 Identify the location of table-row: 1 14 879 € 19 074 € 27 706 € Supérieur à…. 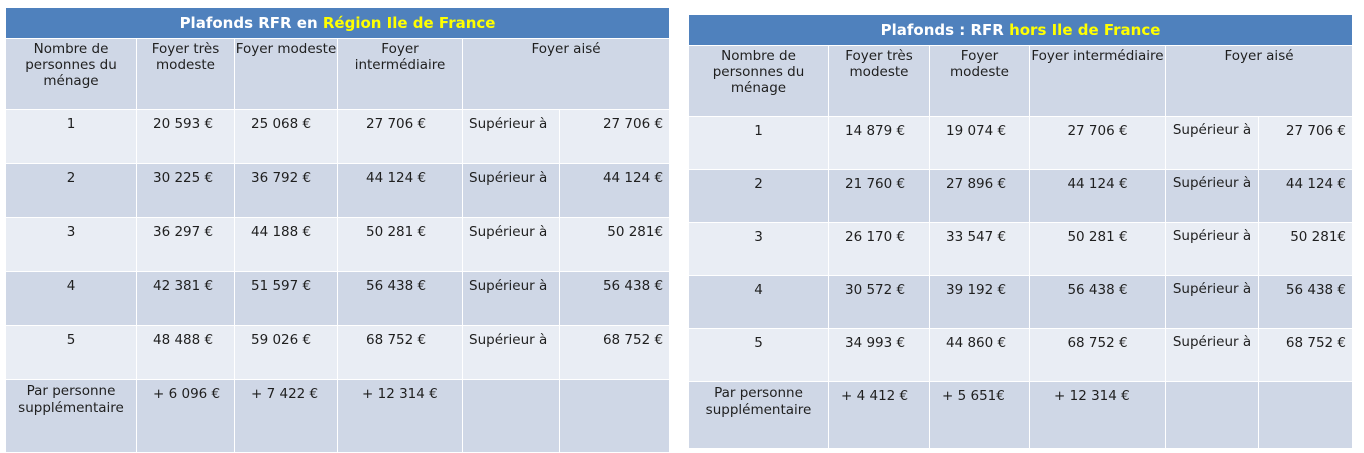
(1021, 143).